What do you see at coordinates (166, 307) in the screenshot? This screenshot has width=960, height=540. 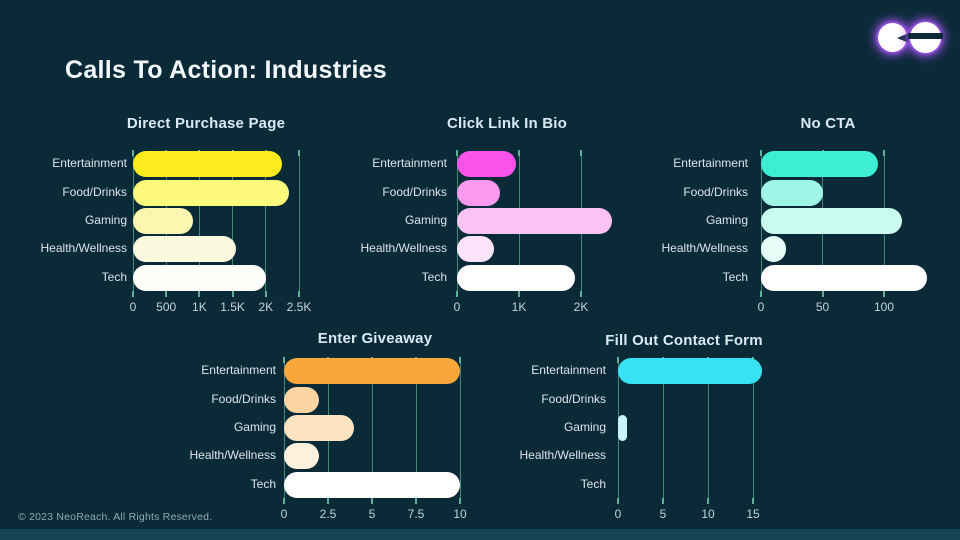 I see `axis-tick-label: 500` at bounding box center [166, 307].